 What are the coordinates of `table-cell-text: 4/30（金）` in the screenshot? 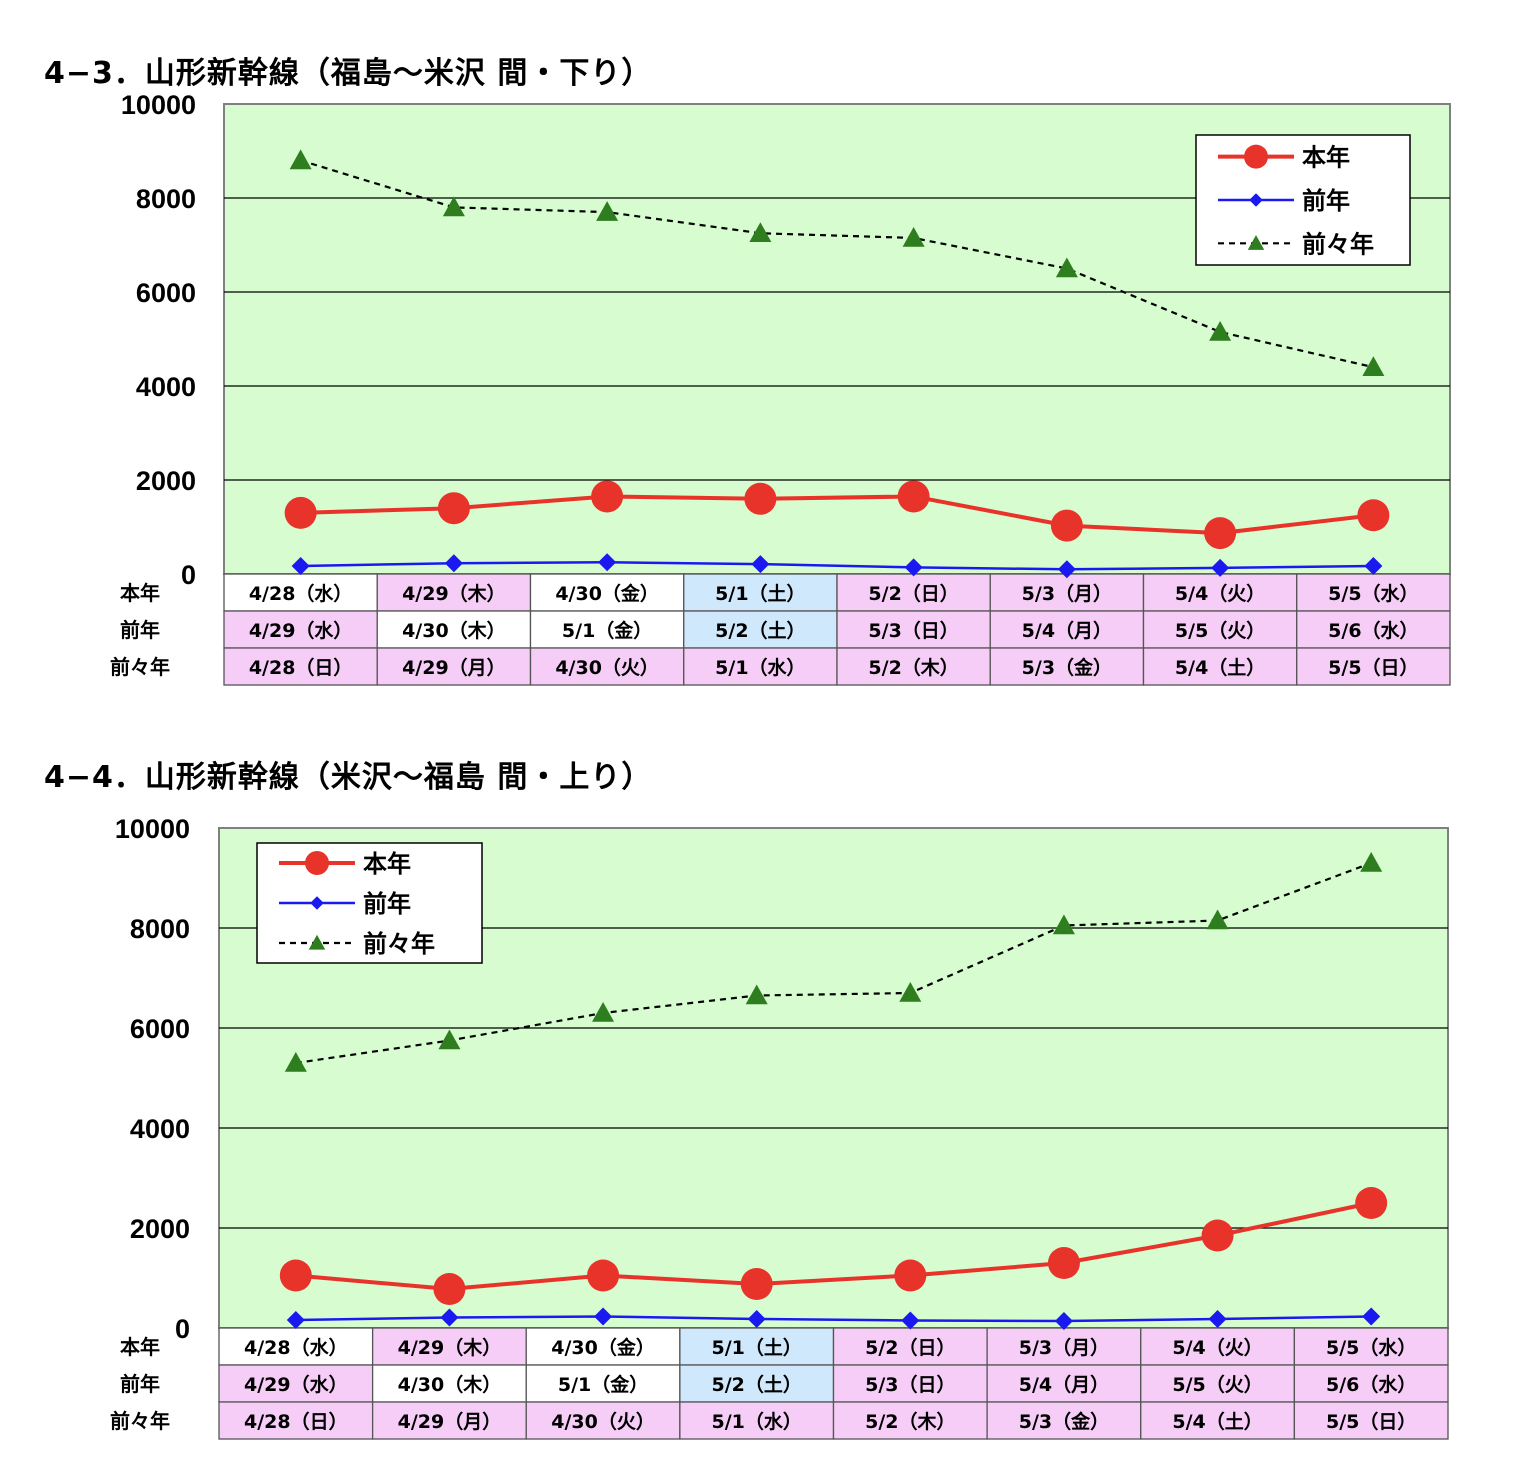 It's located at (603, 1347).